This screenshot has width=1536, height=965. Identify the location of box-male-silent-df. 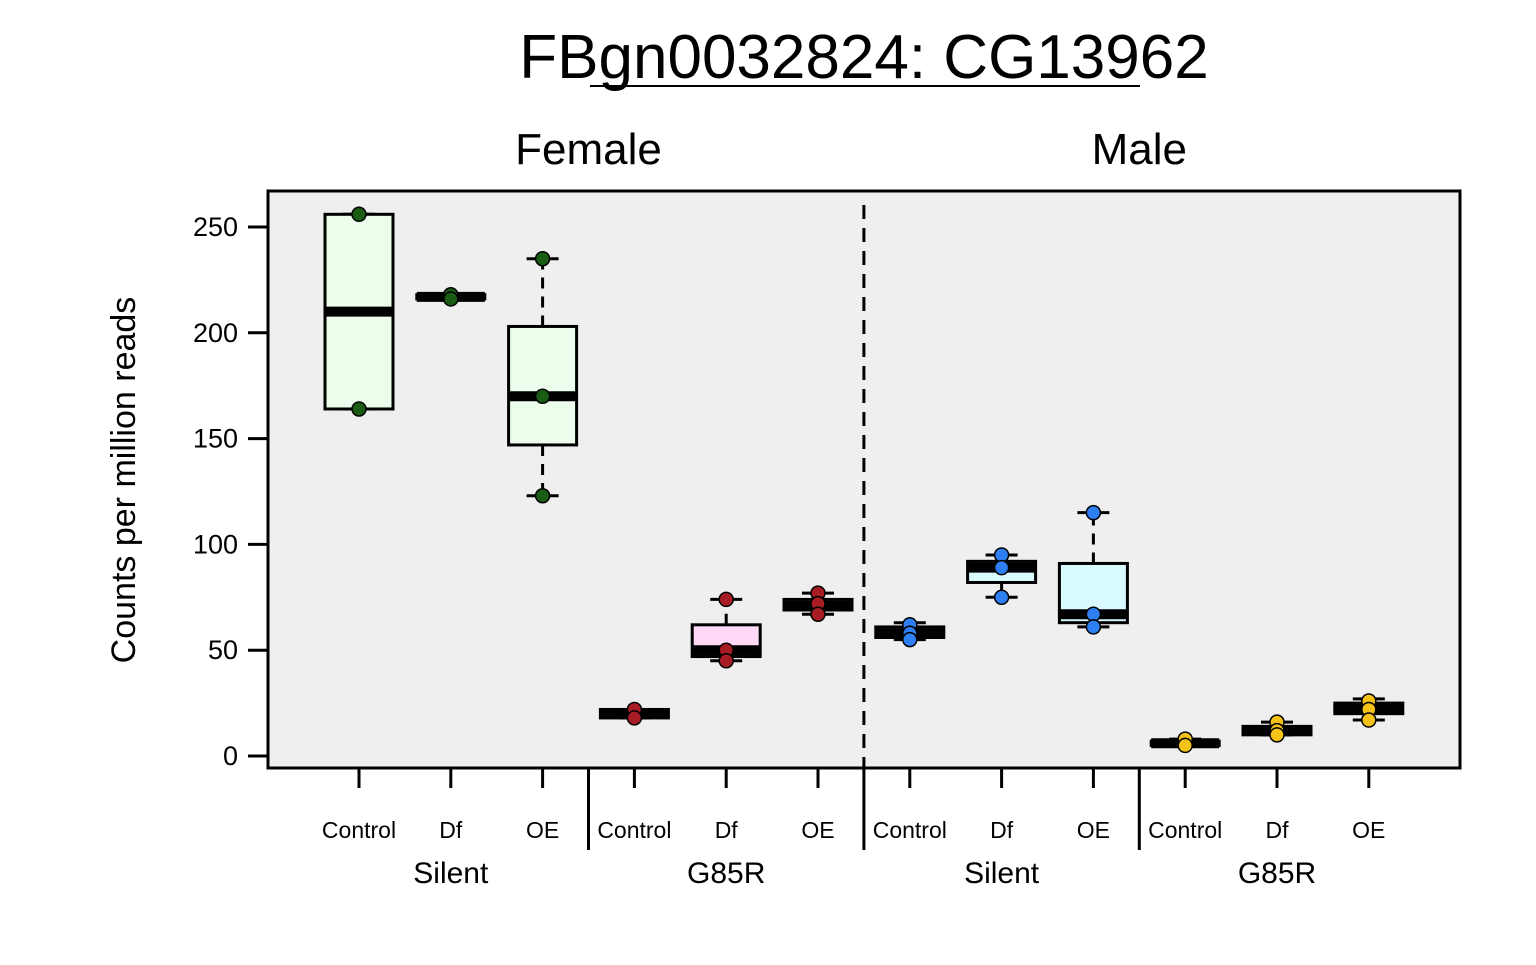
(1002, 576).